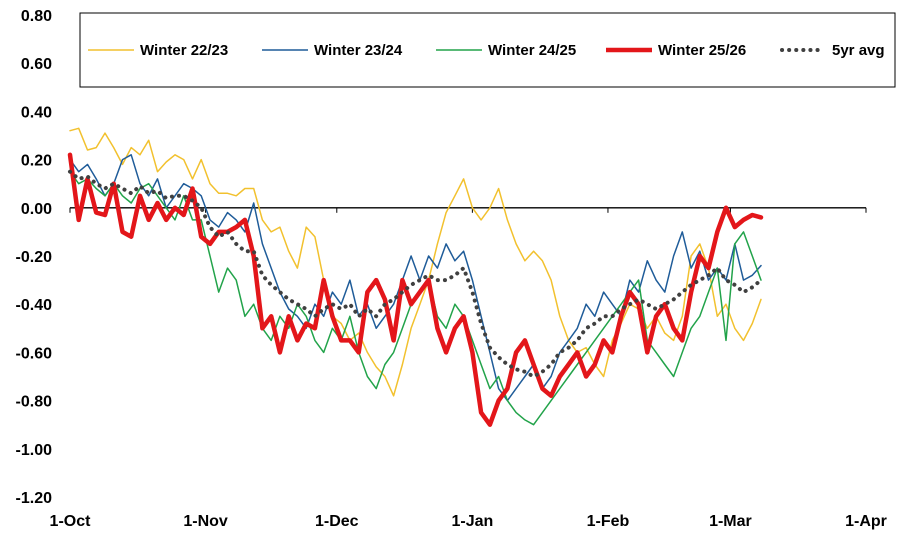 The width and height of the screenshot is (923, 555). Describe the element at coordinates (34, 498) in the screenshot. I see `y-tick-label: -1.20` at that location.